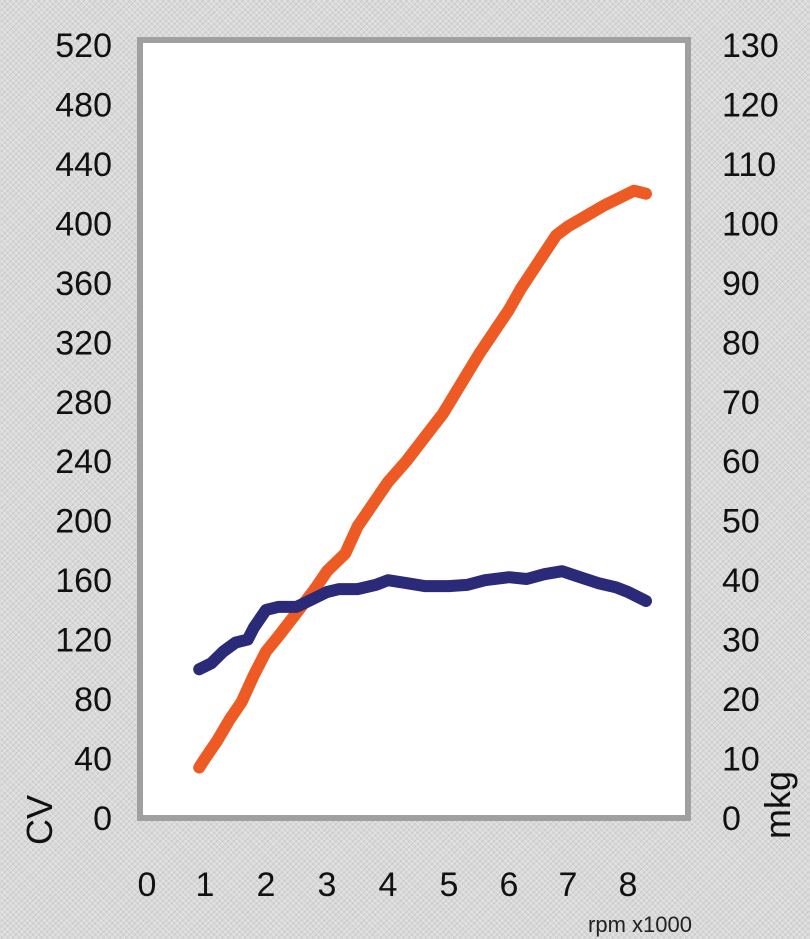 The width and height of the screenshot is (810, 939). I want to click on y-right-tick-label: 0, so click(731, 819).